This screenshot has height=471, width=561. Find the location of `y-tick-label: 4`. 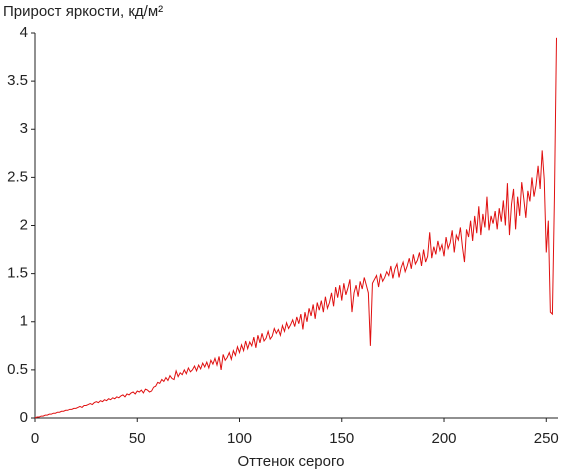

y-tick-label: 4 is located at coordinates (24, 32).